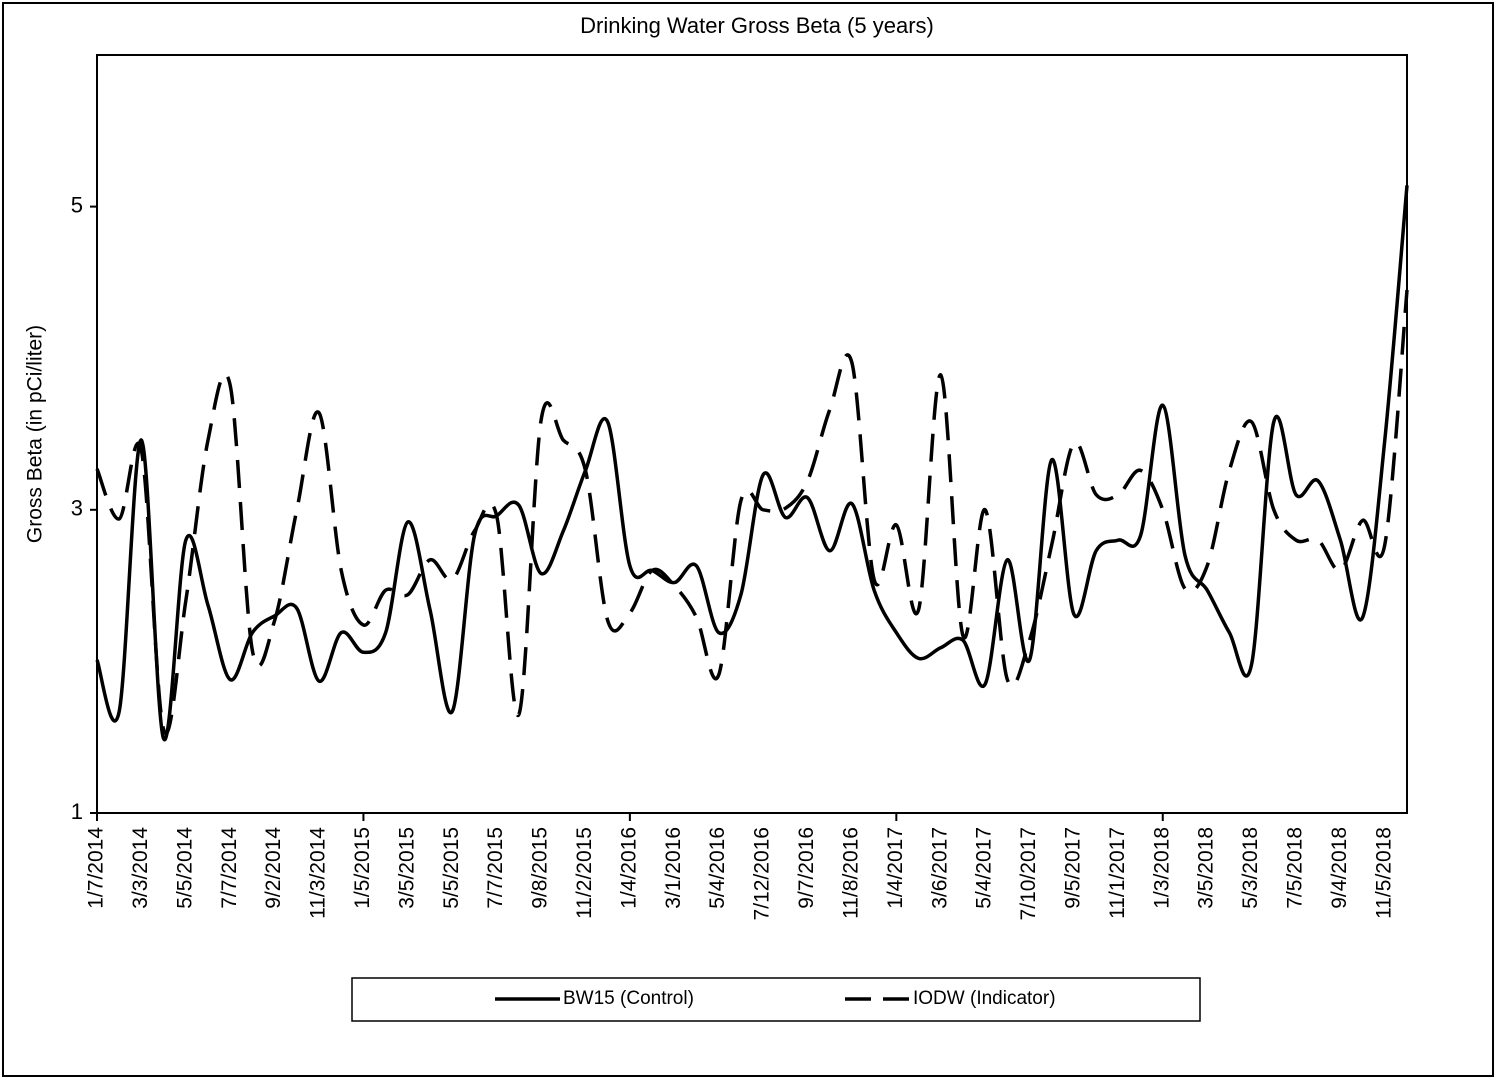 This screenshot has width=1498, height=1081. Describe the element at coordinates (184, 868) in the screenshot. I see `x-tick-label: 5/5/2014` at that location.